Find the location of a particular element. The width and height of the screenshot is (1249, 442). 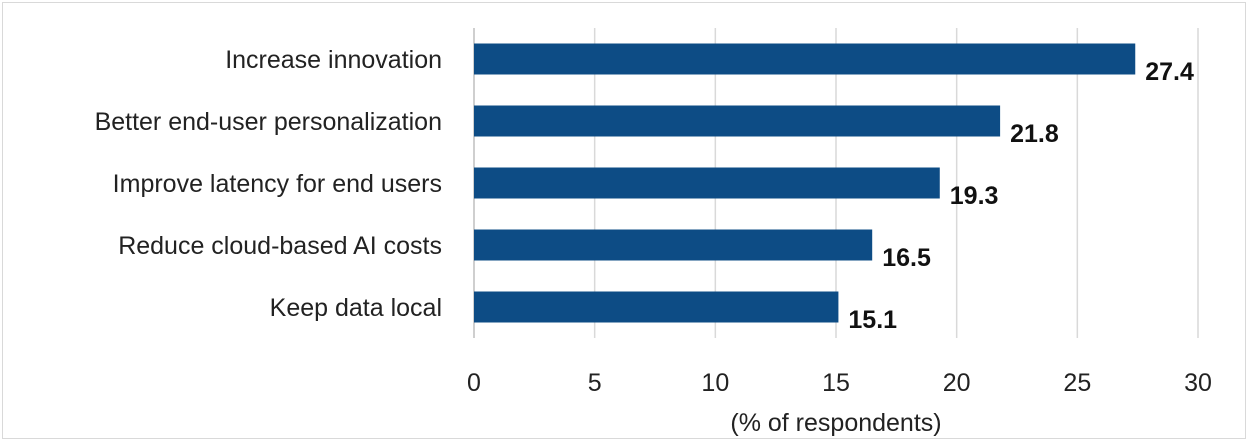

x-tick-label: 5 is located at coordinates (595, 383).